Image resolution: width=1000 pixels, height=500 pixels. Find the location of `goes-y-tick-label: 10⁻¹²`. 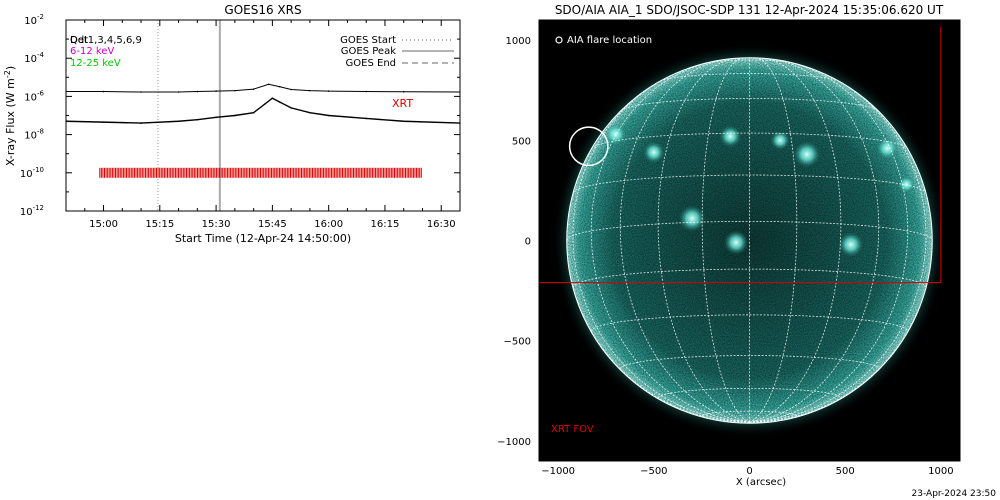

goes-y-tick-label: 10⁻¹² is located at coordinates (32, 211).